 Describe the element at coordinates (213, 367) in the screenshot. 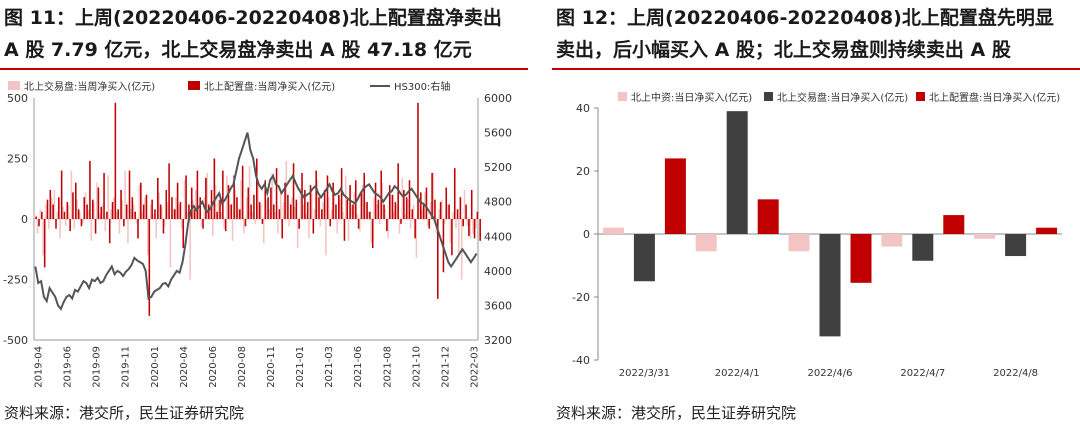

I see `x-tick-label: 2020-06` at that location.